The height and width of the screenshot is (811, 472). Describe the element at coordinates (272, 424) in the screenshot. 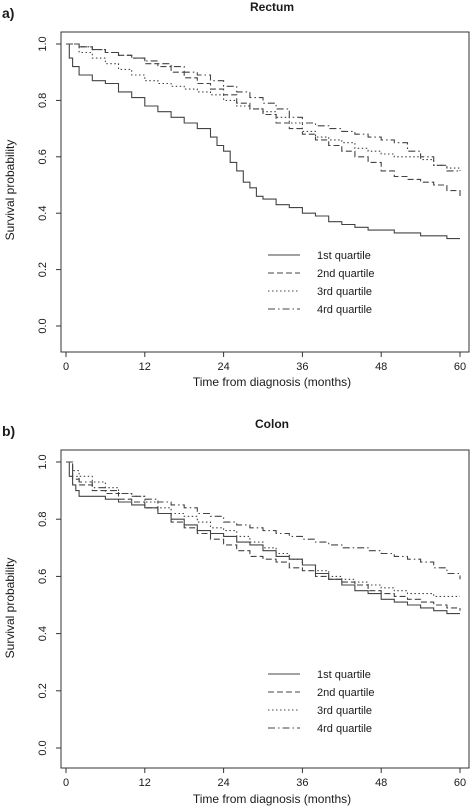

I see `chart-title: Colon` at that location.